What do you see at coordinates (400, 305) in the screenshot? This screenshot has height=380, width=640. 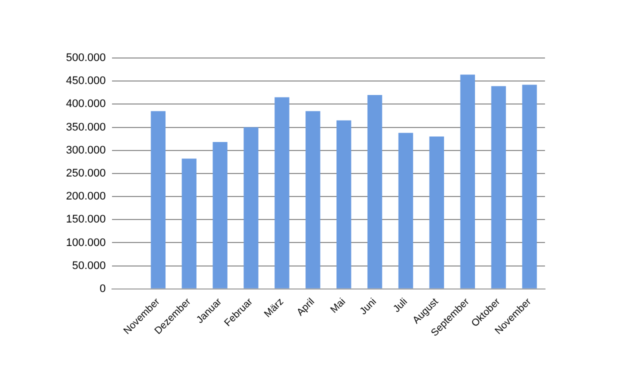 I see `x-tick-label: Juli` at bounding box center [400, 305].